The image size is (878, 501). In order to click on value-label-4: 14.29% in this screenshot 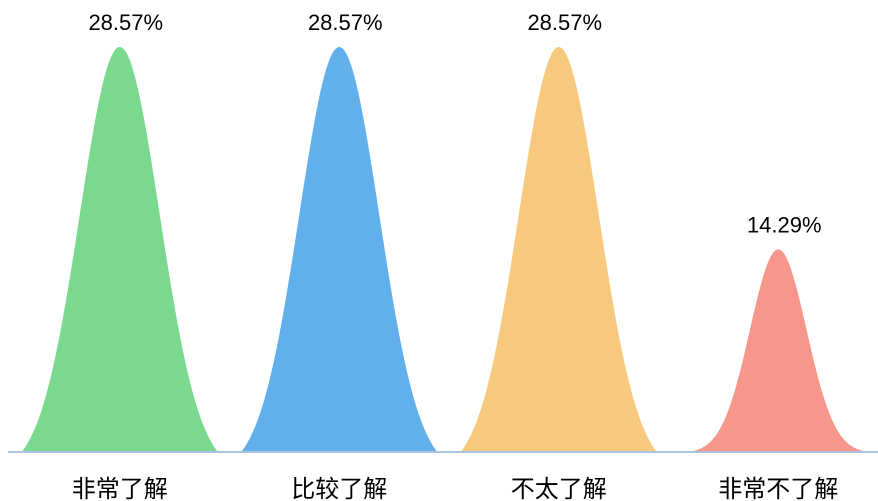, I will do `click(784, 224)`.